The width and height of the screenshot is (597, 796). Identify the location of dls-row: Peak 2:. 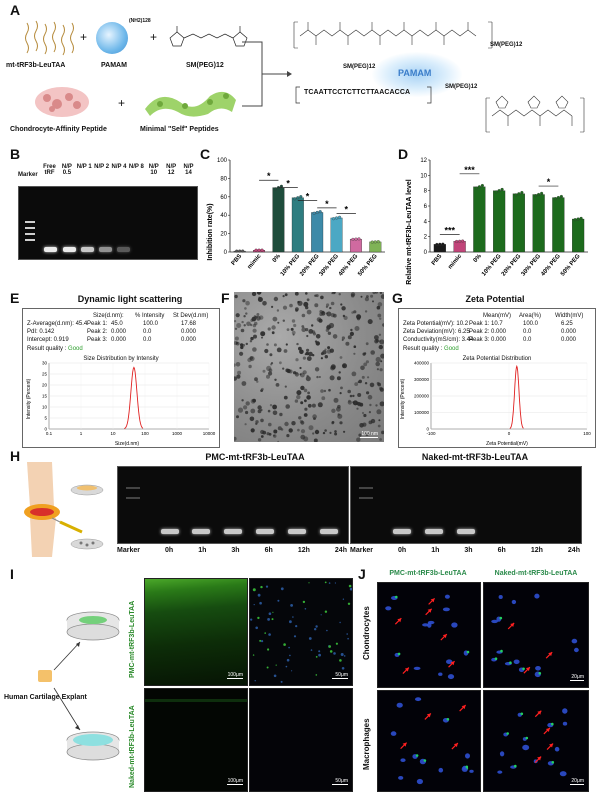
(97, 332).